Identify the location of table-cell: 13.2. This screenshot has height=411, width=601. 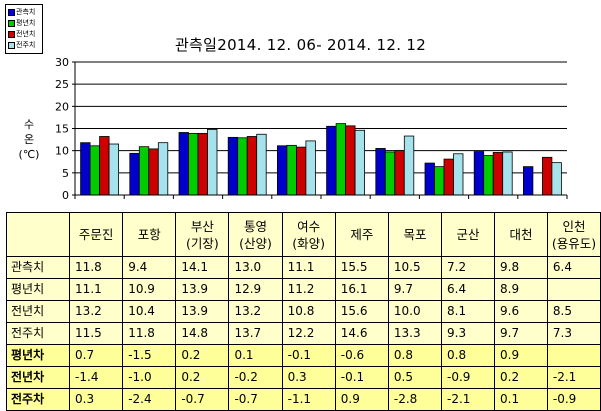
(255, 311).